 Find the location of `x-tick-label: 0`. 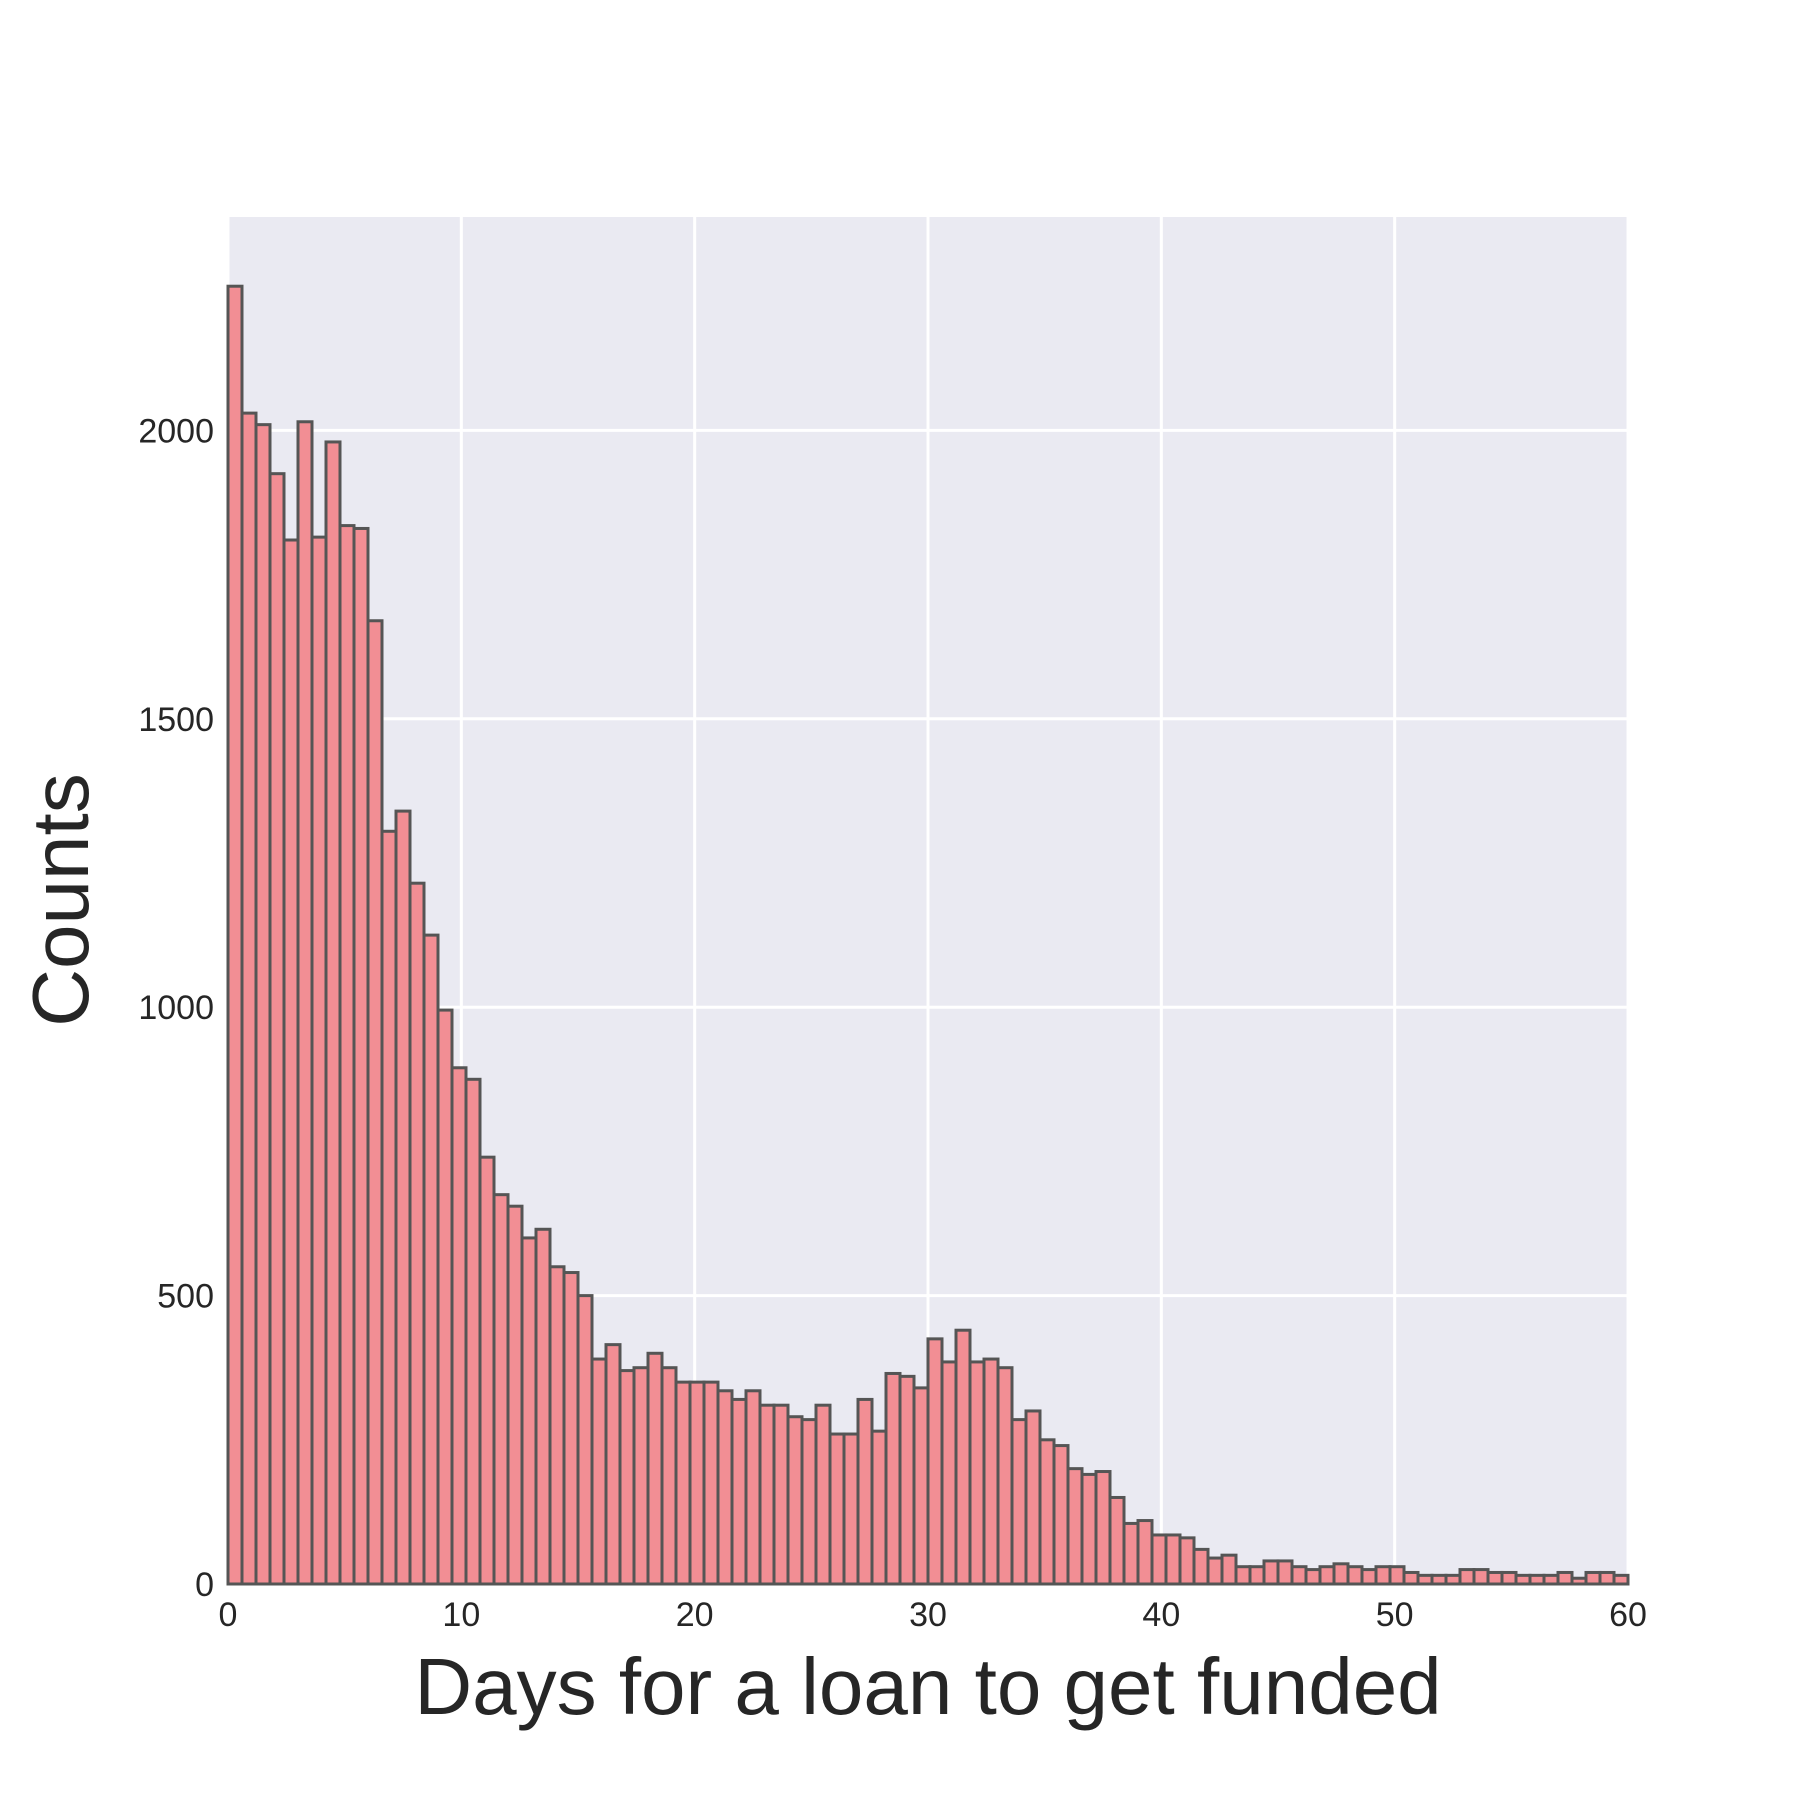

x-tick-label: 0 is located at coordinates (228, 1615).